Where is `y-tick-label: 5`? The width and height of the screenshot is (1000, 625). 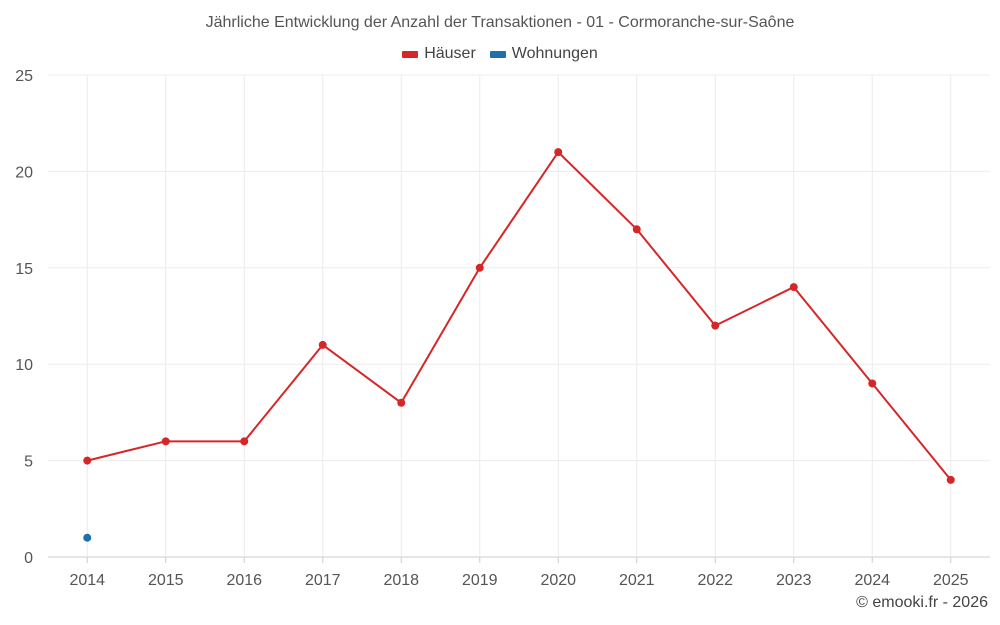 y-tick-label: 5 is located at coordinates (28, 462).